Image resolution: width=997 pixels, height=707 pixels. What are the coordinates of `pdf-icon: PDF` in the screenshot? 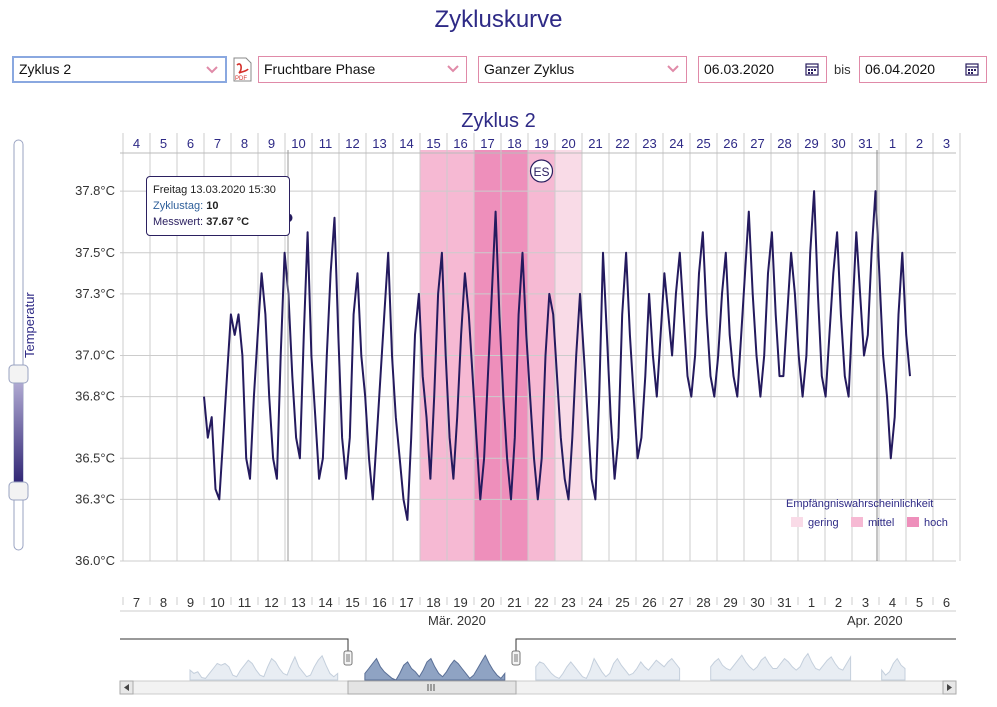 It's located at (242, 69).